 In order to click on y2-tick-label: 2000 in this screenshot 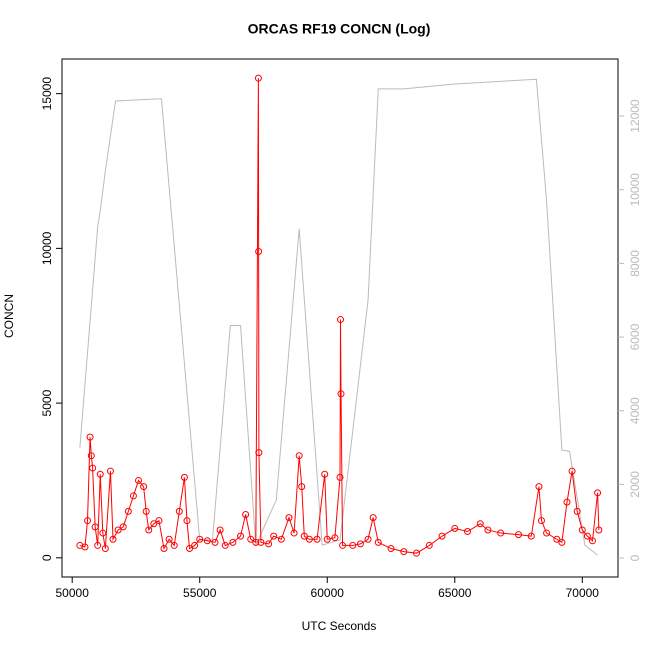, I will do `click(635, 484)`.